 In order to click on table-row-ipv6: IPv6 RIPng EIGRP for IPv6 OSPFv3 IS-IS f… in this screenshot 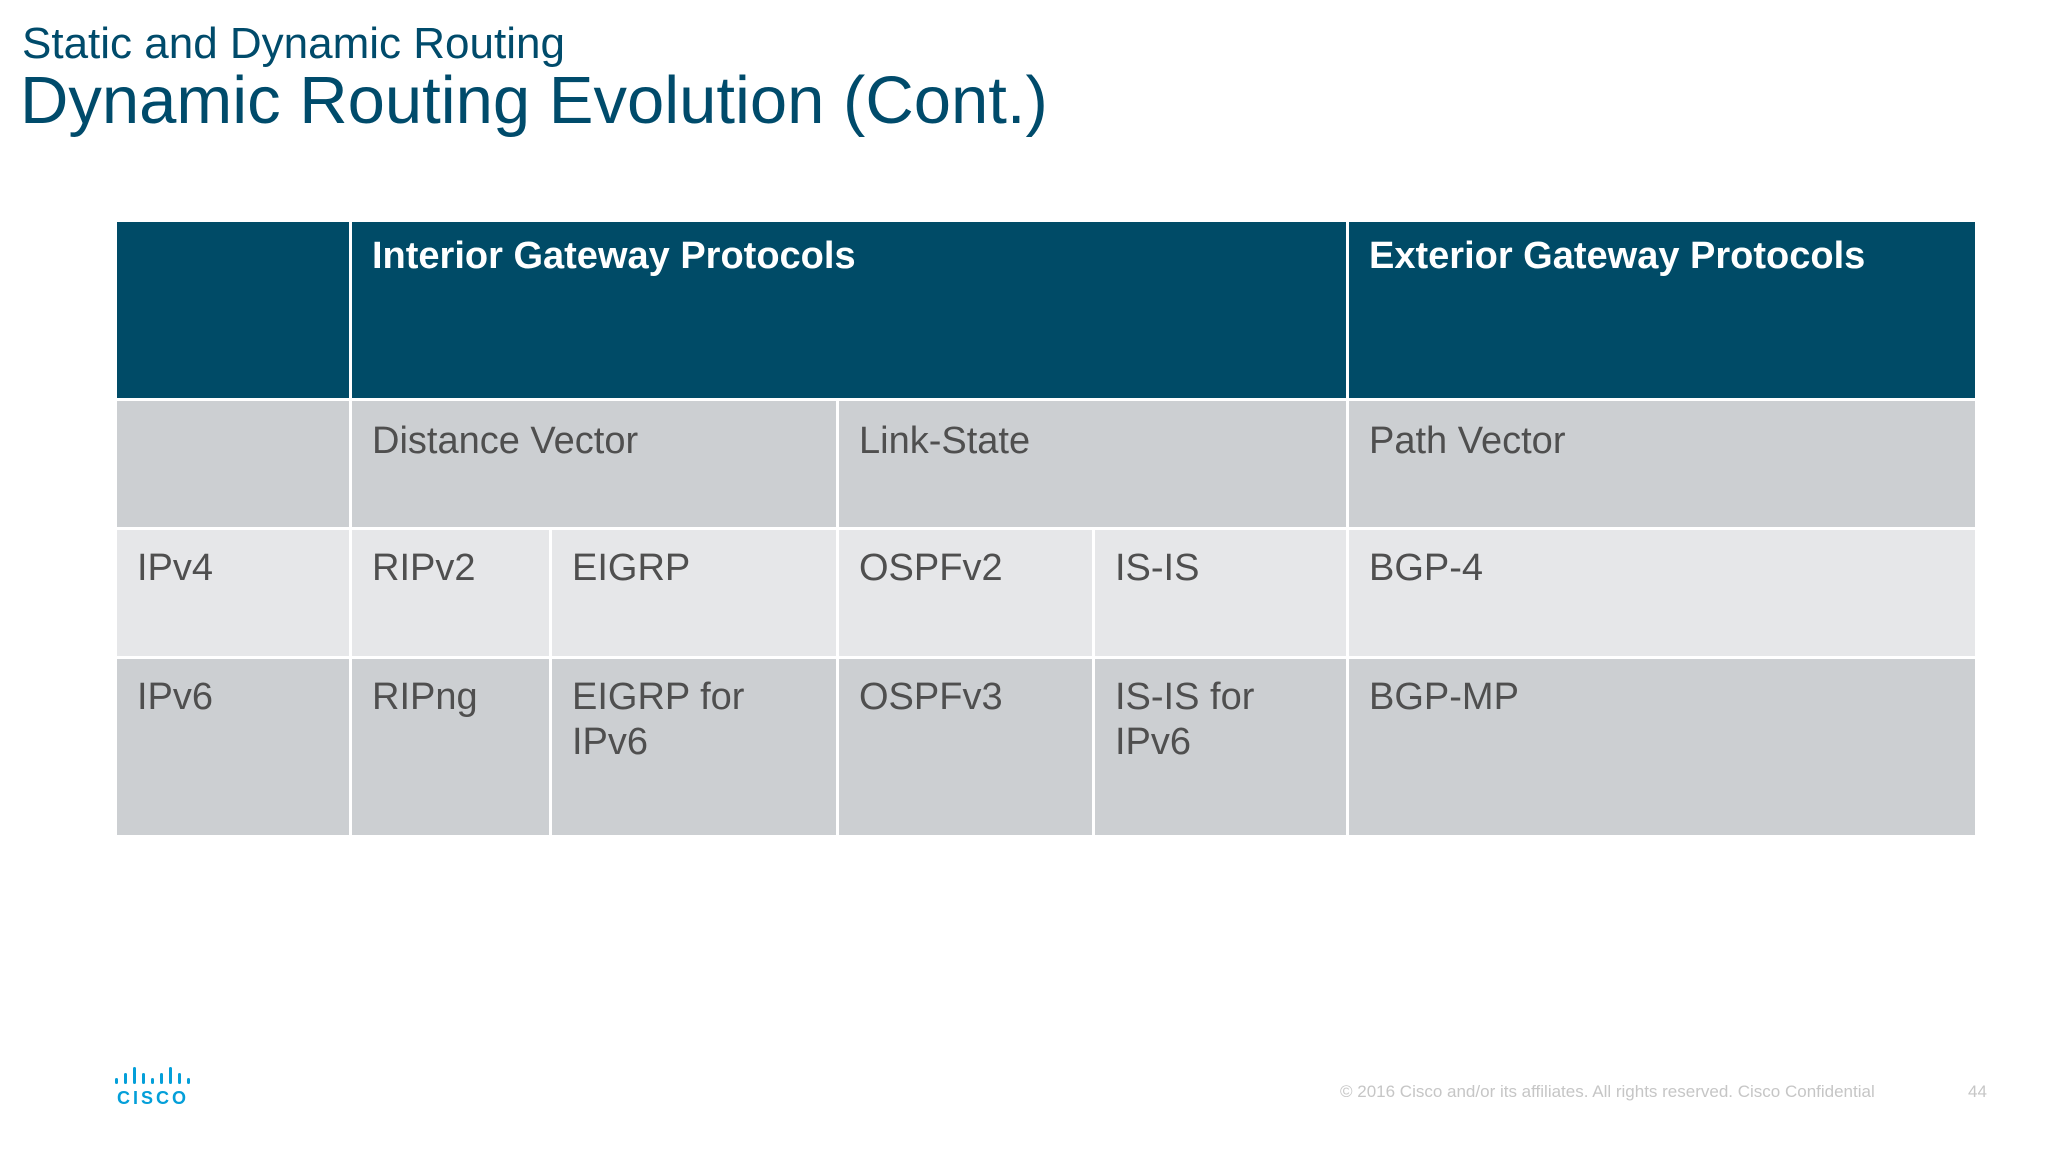, I will do `click(1046, 747)`.